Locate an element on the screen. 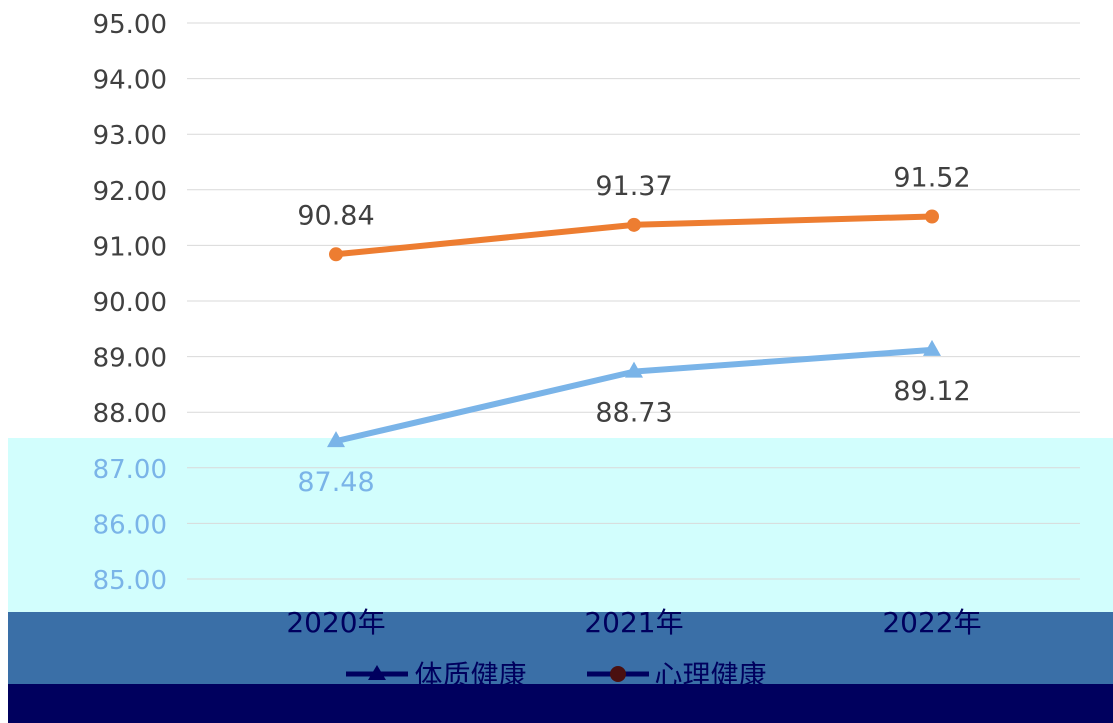 The height and width of the screenshot is (723, 1113). y-tick-label: 90.00 is located at coordinates (130, 303).